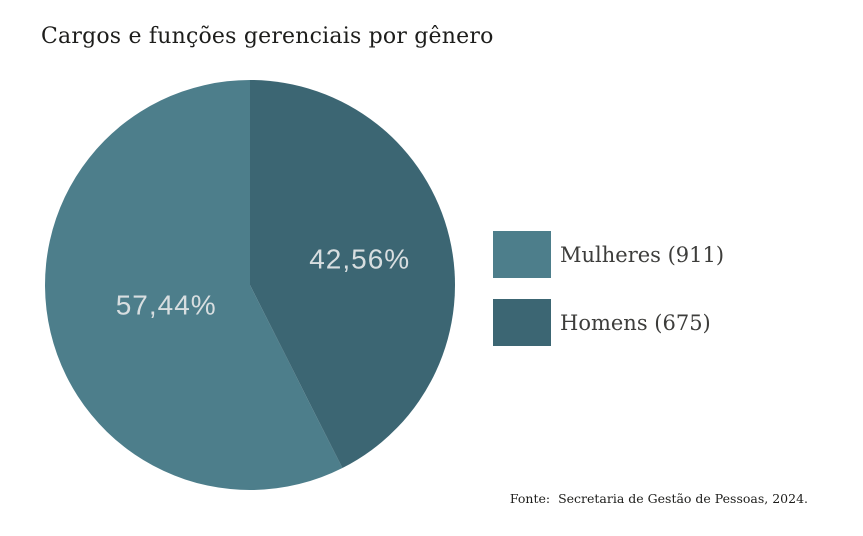 The height and width of the screenshot is (536, 863). I want to click on legend-item-mulheres: Mulheres (911), so click(608, 254).